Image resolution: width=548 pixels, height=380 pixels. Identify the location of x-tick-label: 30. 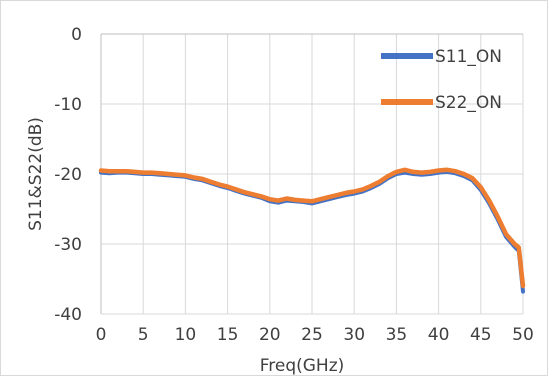
(354, 335).